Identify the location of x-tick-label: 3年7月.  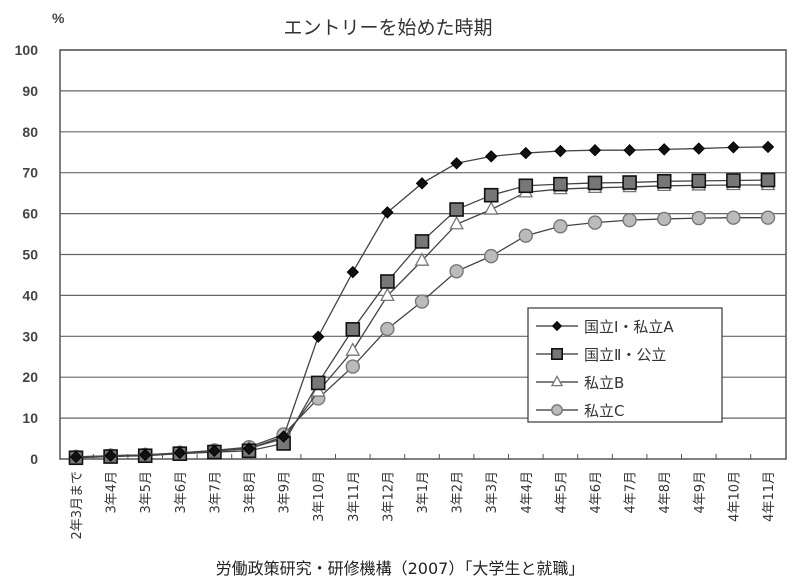
(215, 492).